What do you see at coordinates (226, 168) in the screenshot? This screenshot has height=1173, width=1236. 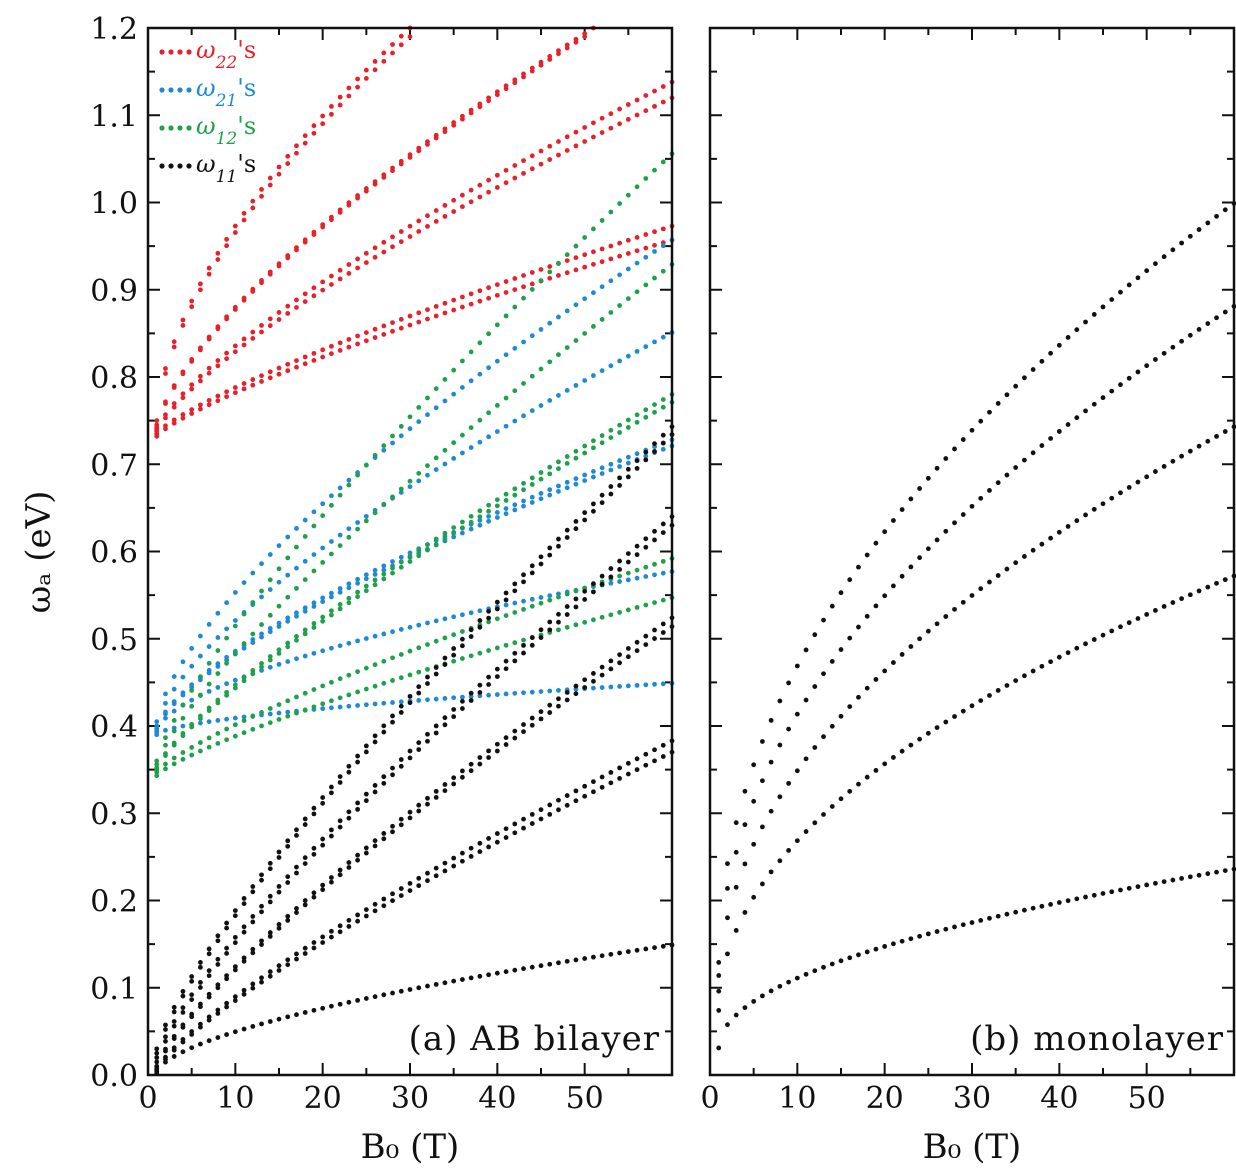 I see `legend-label: ω11's` at bounding box center [226, 168].